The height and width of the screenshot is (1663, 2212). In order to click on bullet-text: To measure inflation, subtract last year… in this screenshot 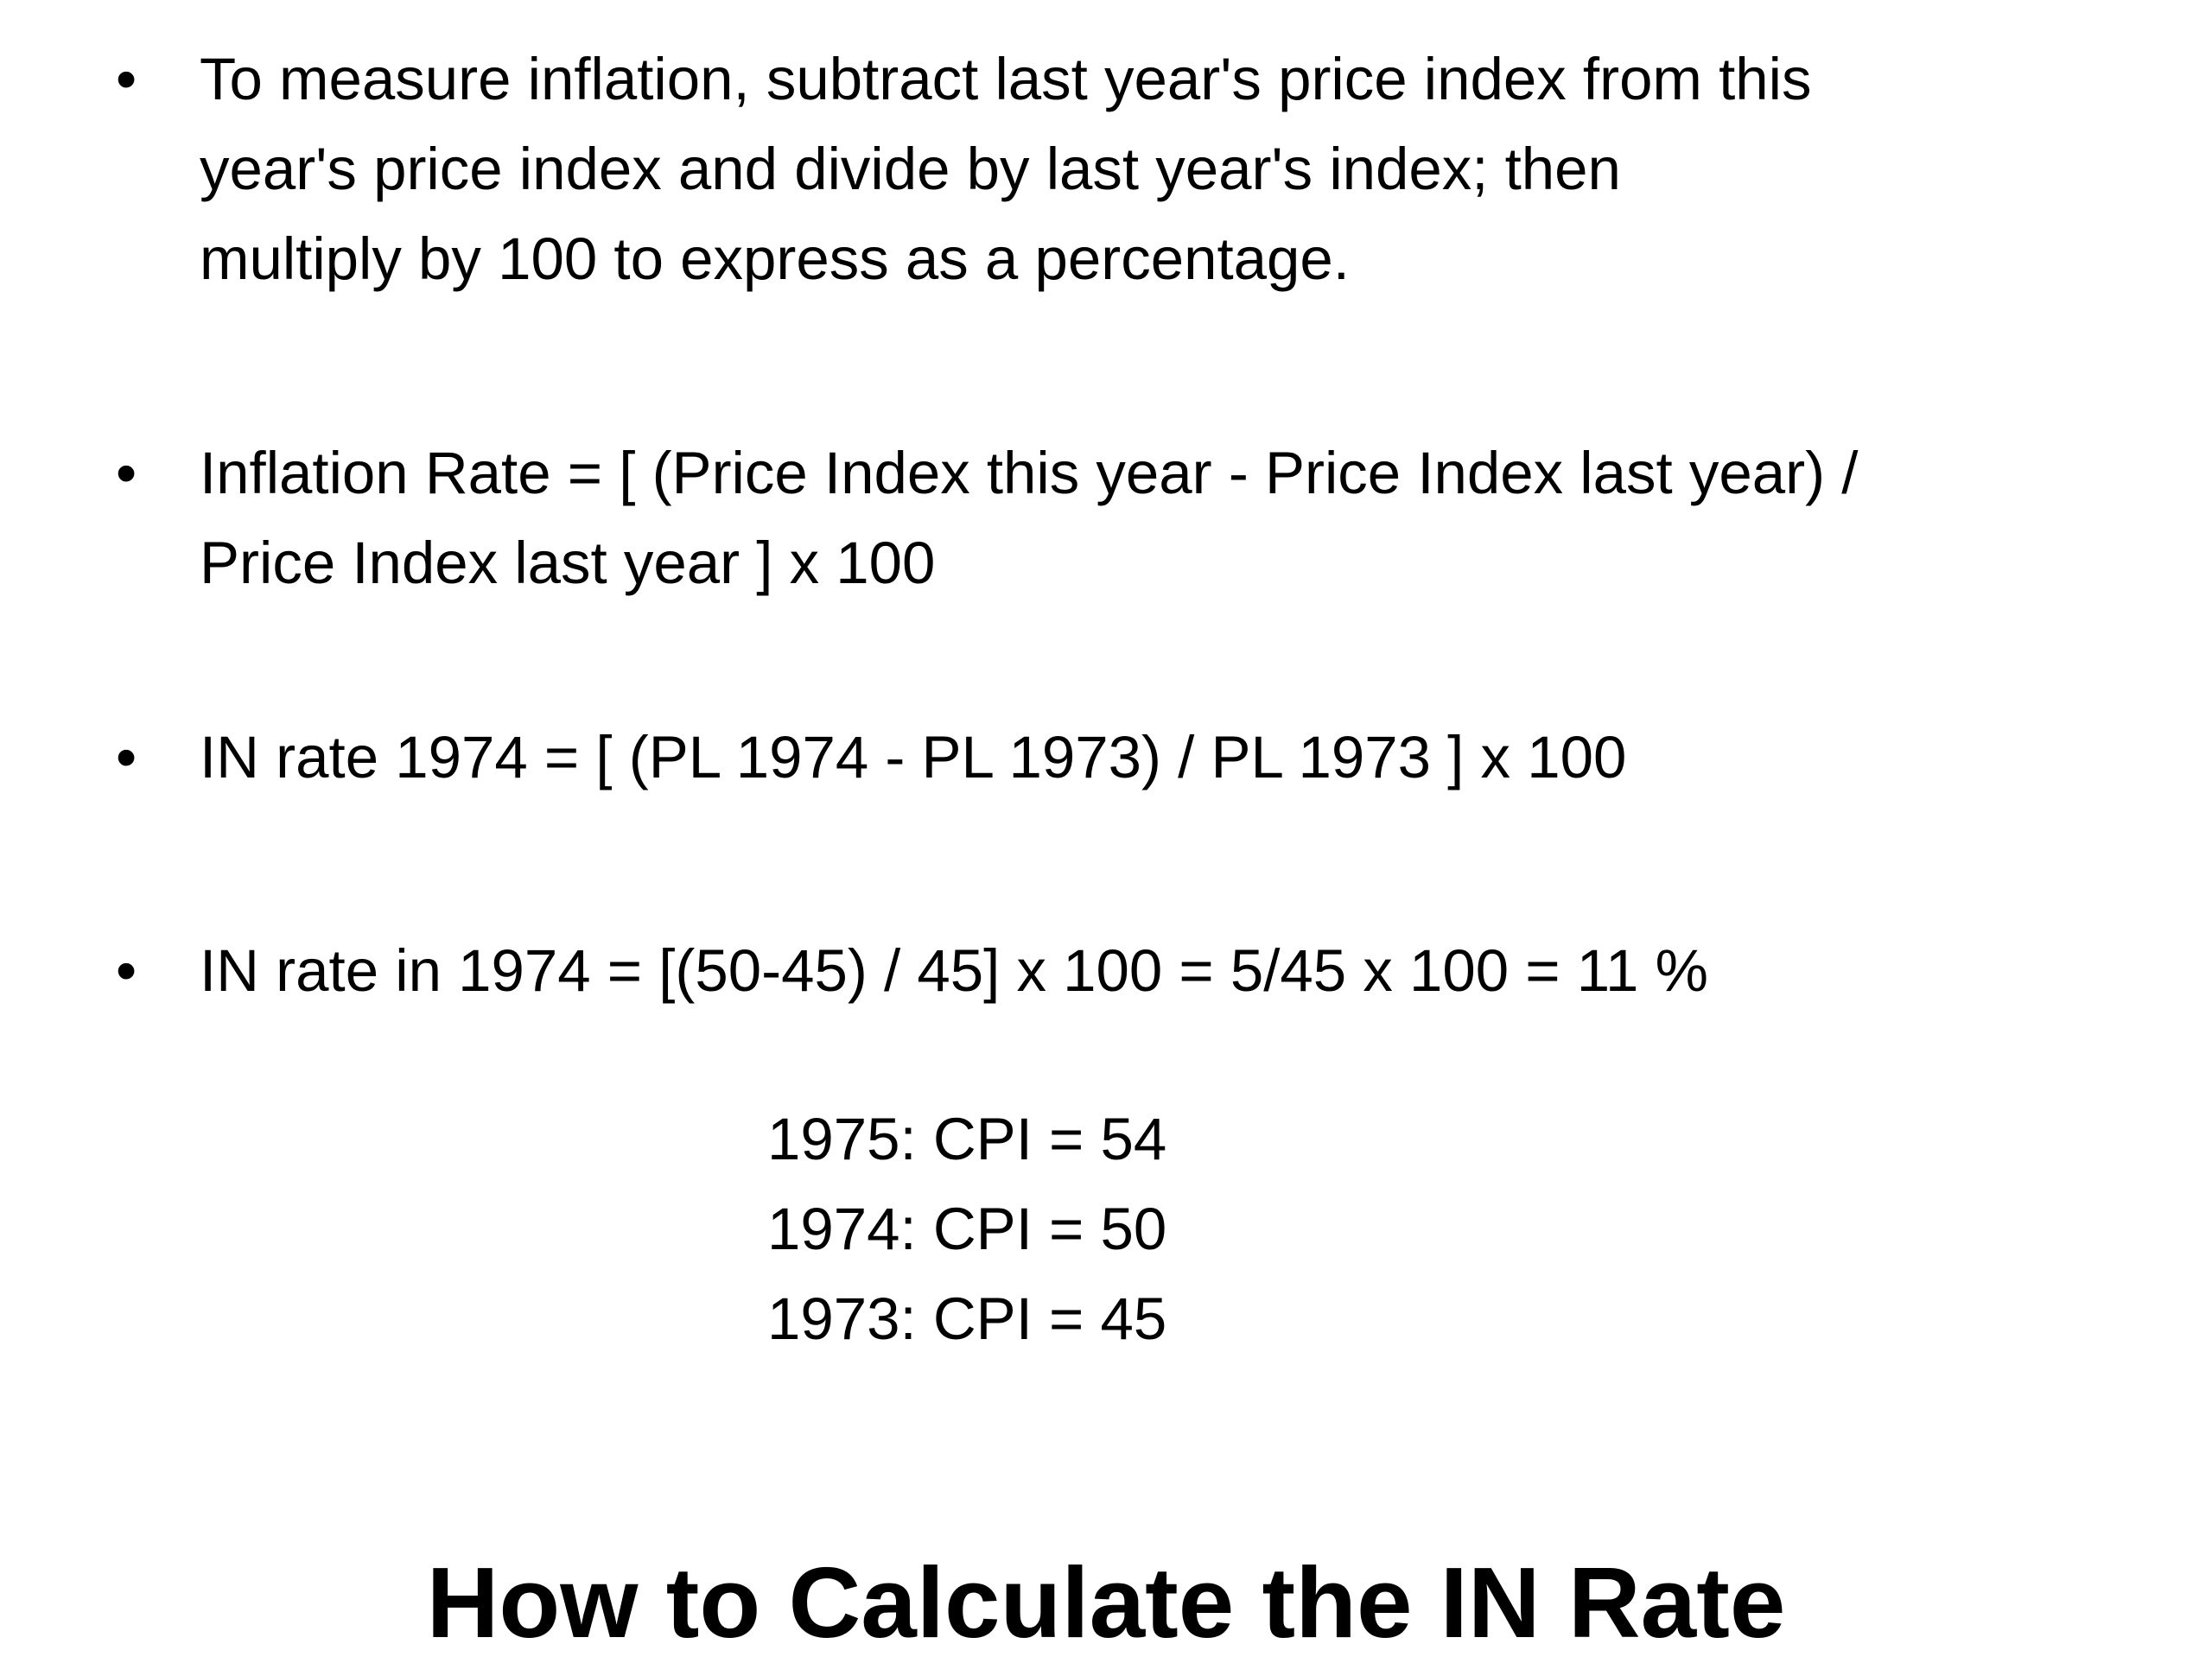, I will do `click(1193, 169)`.